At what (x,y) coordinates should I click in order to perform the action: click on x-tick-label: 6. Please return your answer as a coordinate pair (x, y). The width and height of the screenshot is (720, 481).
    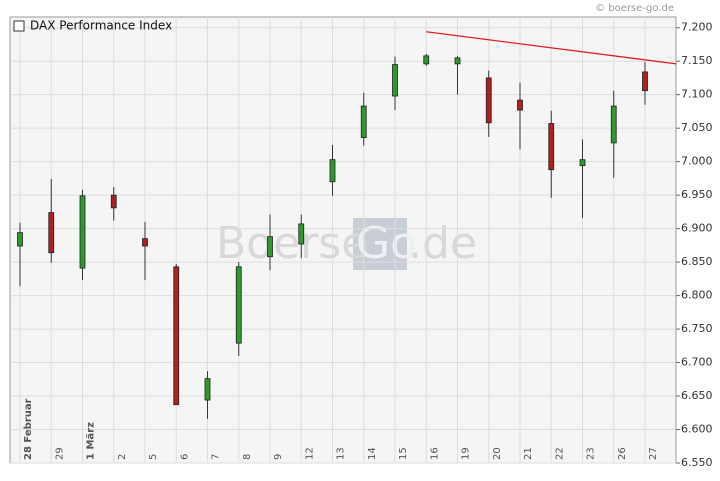
    Looking at the image, I should click on (184, 457).